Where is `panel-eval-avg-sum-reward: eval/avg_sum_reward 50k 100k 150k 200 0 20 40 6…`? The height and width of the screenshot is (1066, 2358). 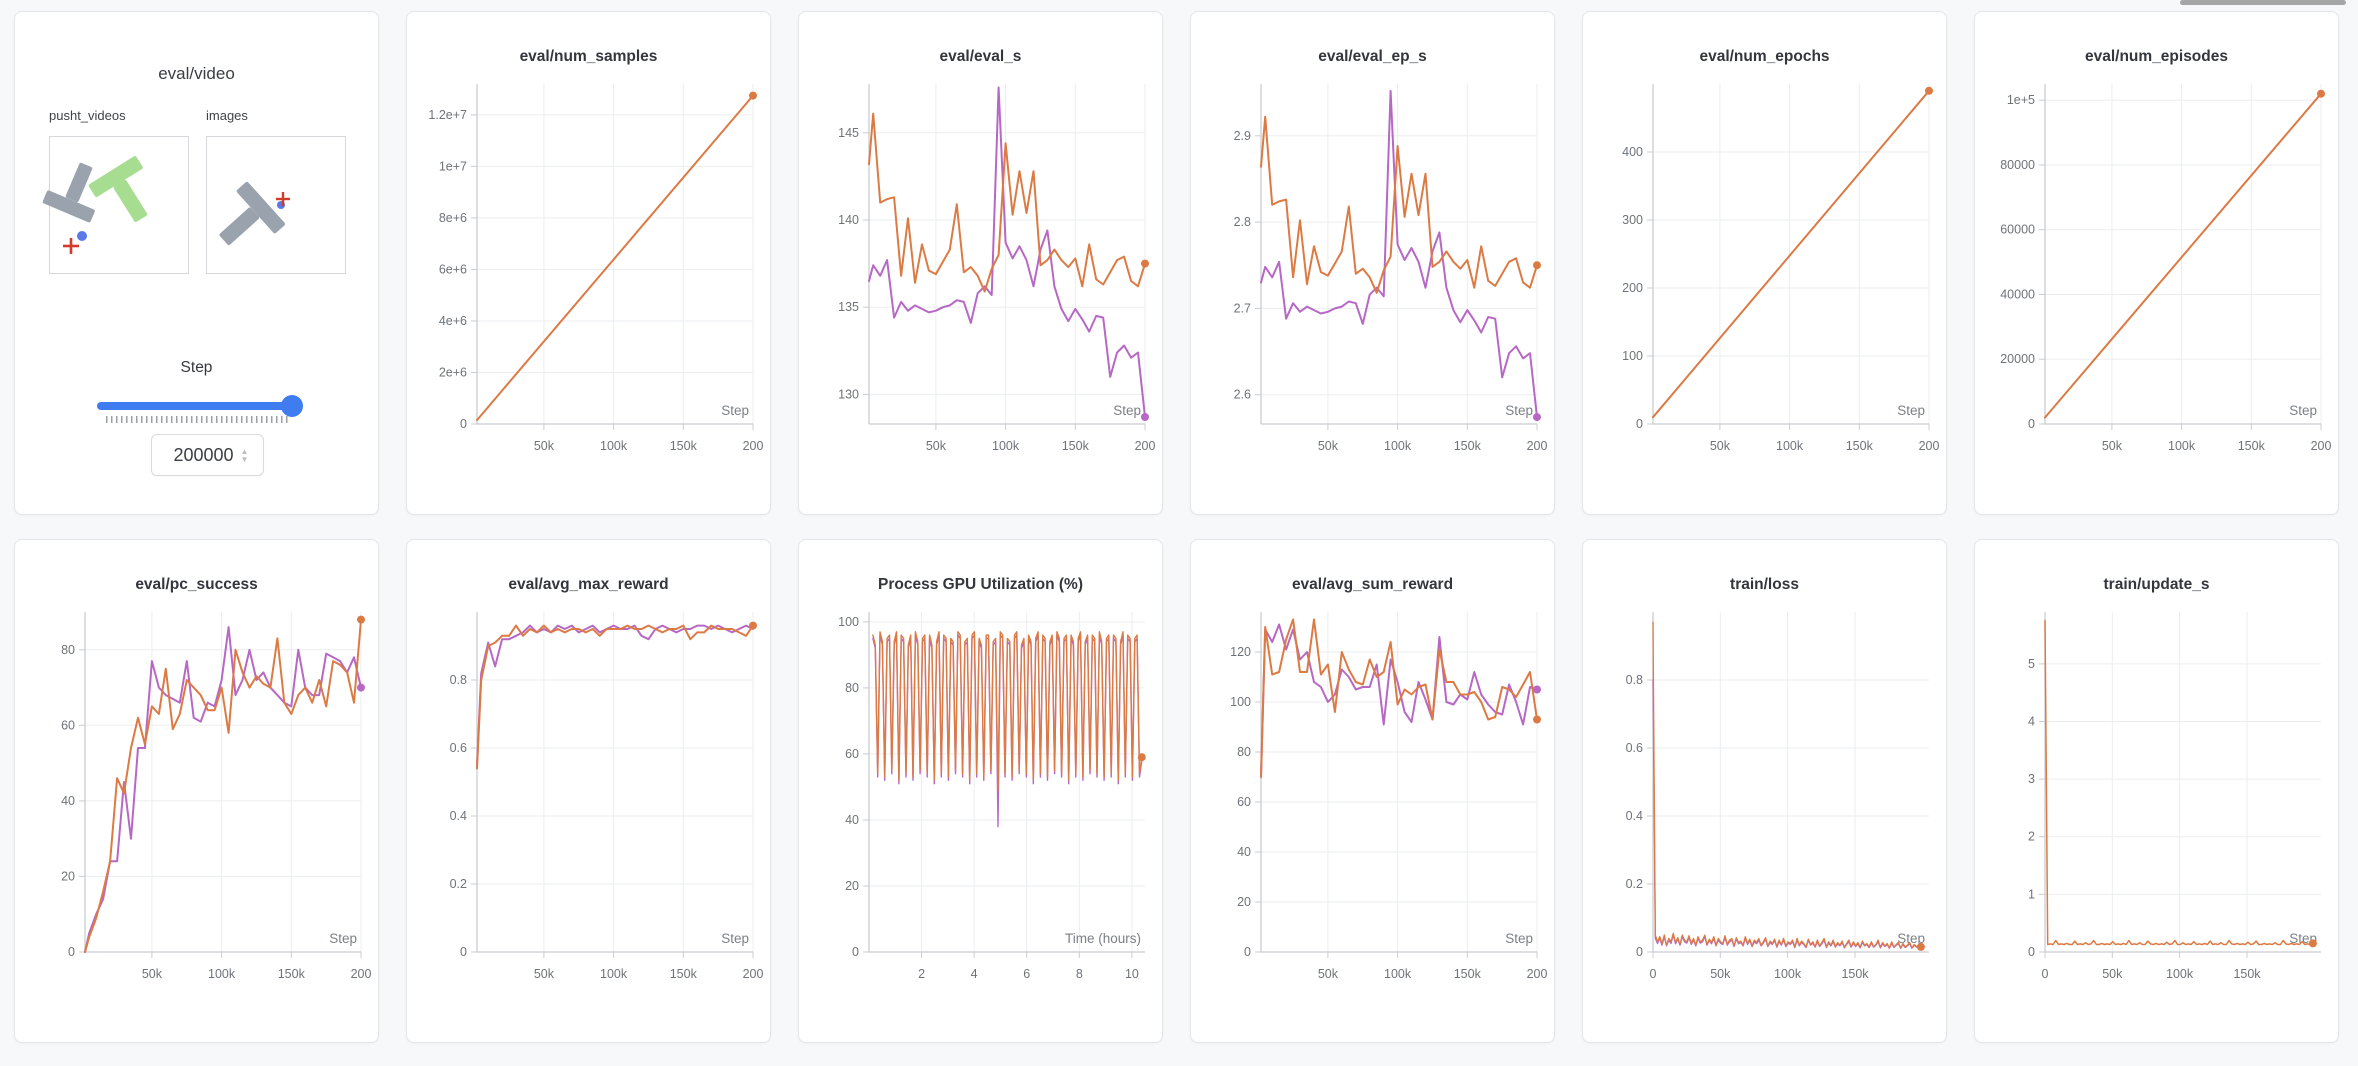
panel-eval-avg-sum-reward: eval/avg_sum_reward 50k 100k 150k 200 0 20 40 6… is located at coordinates (1372, 791).